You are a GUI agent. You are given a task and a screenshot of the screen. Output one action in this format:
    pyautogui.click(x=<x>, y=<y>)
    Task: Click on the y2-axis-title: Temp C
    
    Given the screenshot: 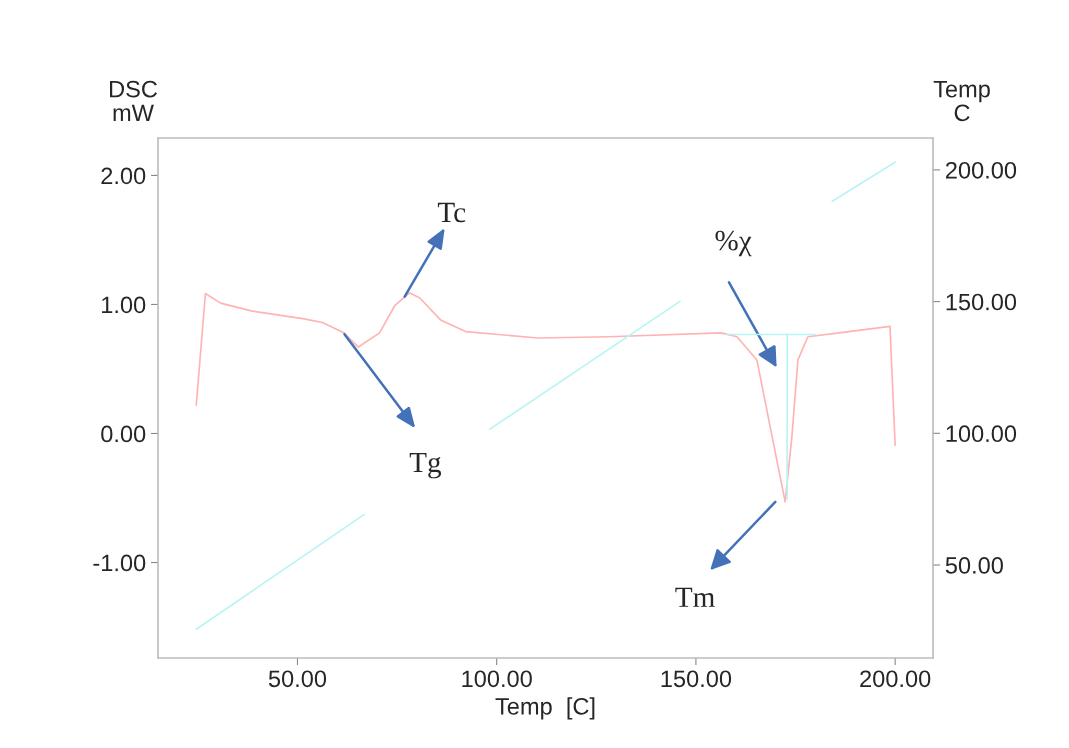 What is the action you would take?
    pyautogui.click(x=961, y=101)
    